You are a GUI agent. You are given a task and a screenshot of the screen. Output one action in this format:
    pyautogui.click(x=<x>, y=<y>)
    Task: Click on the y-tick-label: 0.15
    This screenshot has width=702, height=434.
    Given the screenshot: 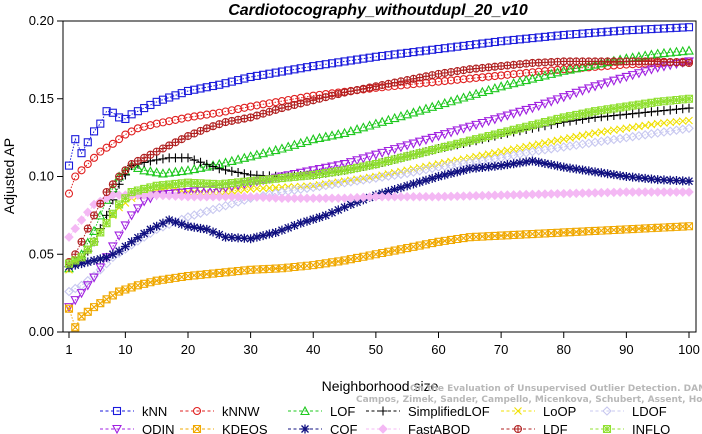 What is the action you would take?
    pyautogui.click(x=41, y=98)
    